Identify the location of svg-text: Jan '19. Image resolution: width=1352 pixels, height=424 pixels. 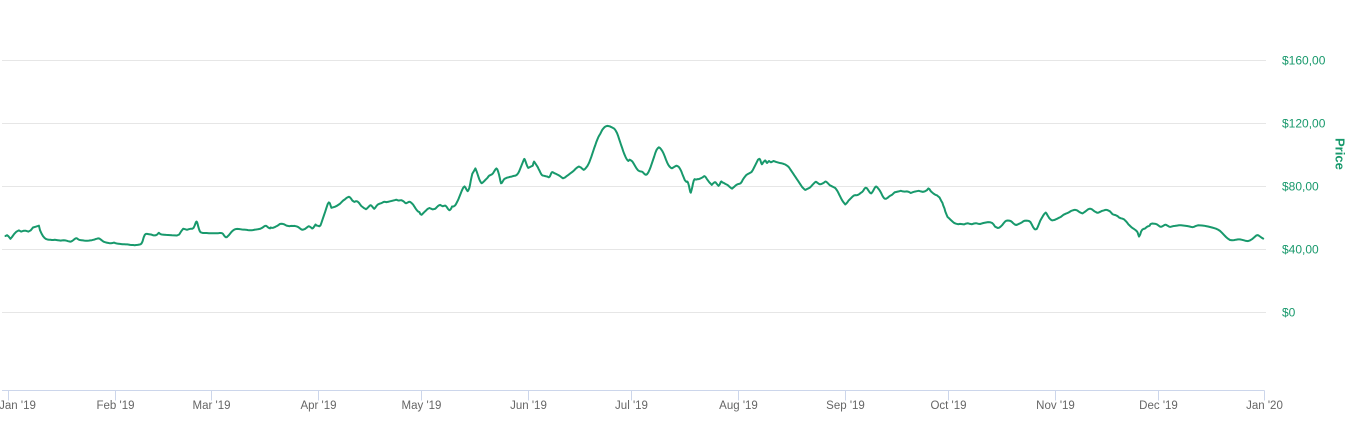
(18, 406).